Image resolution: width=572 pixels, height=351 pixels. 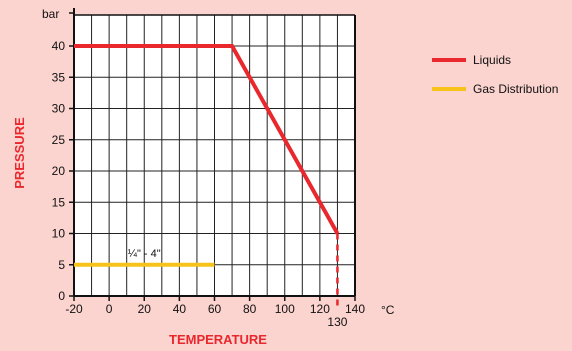 I want to click on legend-label: Gas Distribution, so click(x=515, y=89).